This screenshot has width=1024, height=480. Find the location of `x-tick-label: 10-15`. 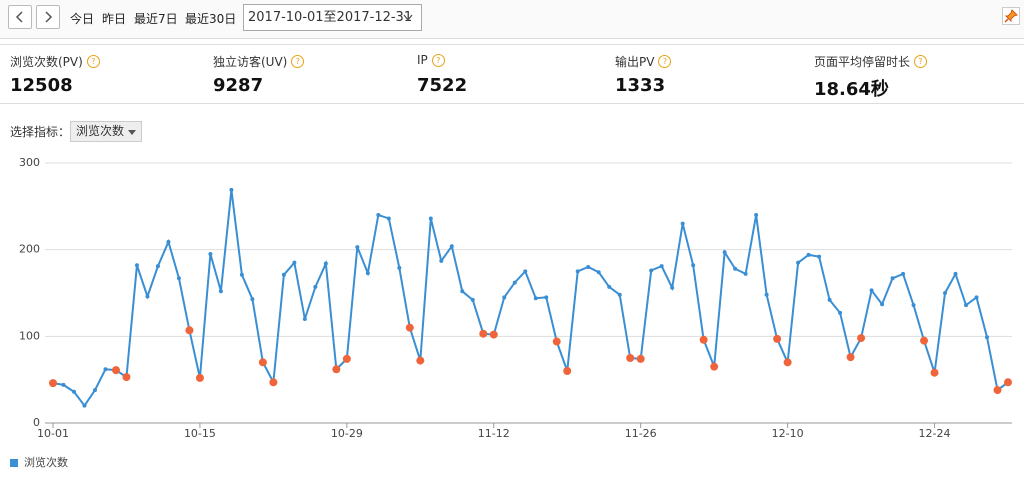

x-tick-label: 10-15 is located at coordinates (200, 433).